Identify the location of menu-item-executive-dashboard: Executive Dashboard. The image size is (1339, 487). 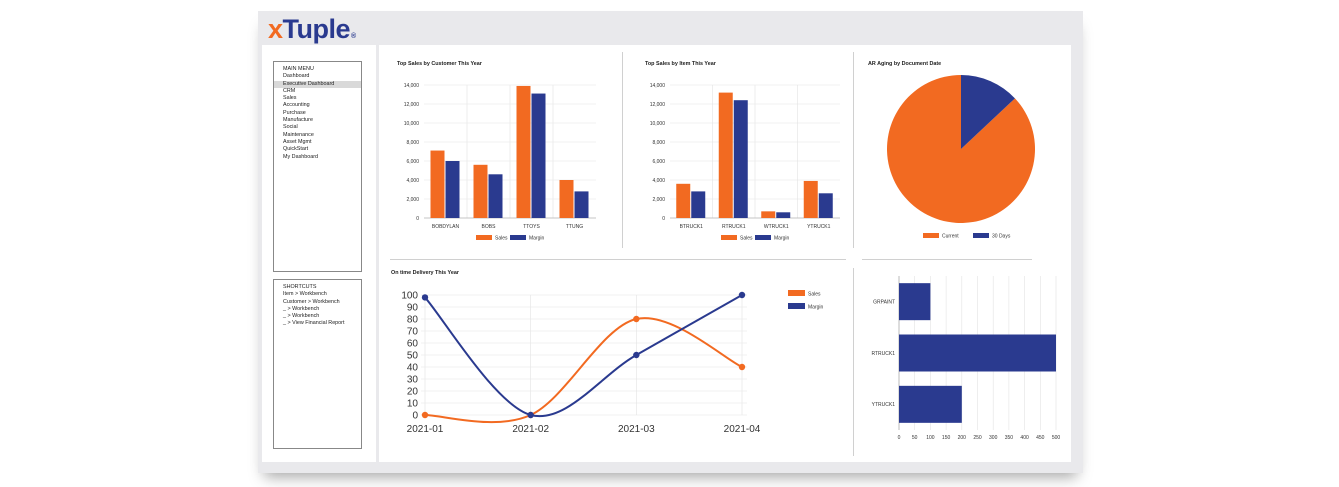
(317, 84).